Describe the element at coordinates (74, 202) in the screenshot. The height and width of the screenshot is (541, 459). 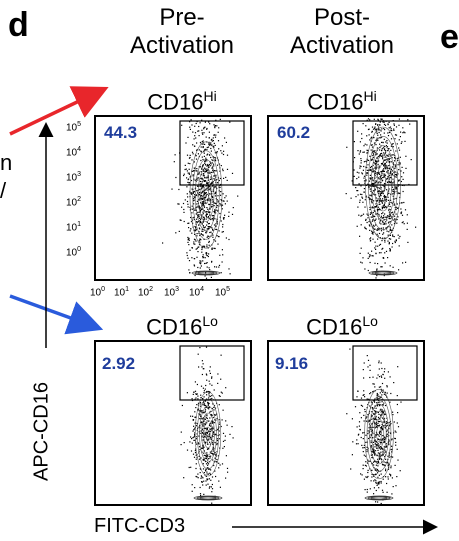
I see `y-tick-label: 102` at that location.